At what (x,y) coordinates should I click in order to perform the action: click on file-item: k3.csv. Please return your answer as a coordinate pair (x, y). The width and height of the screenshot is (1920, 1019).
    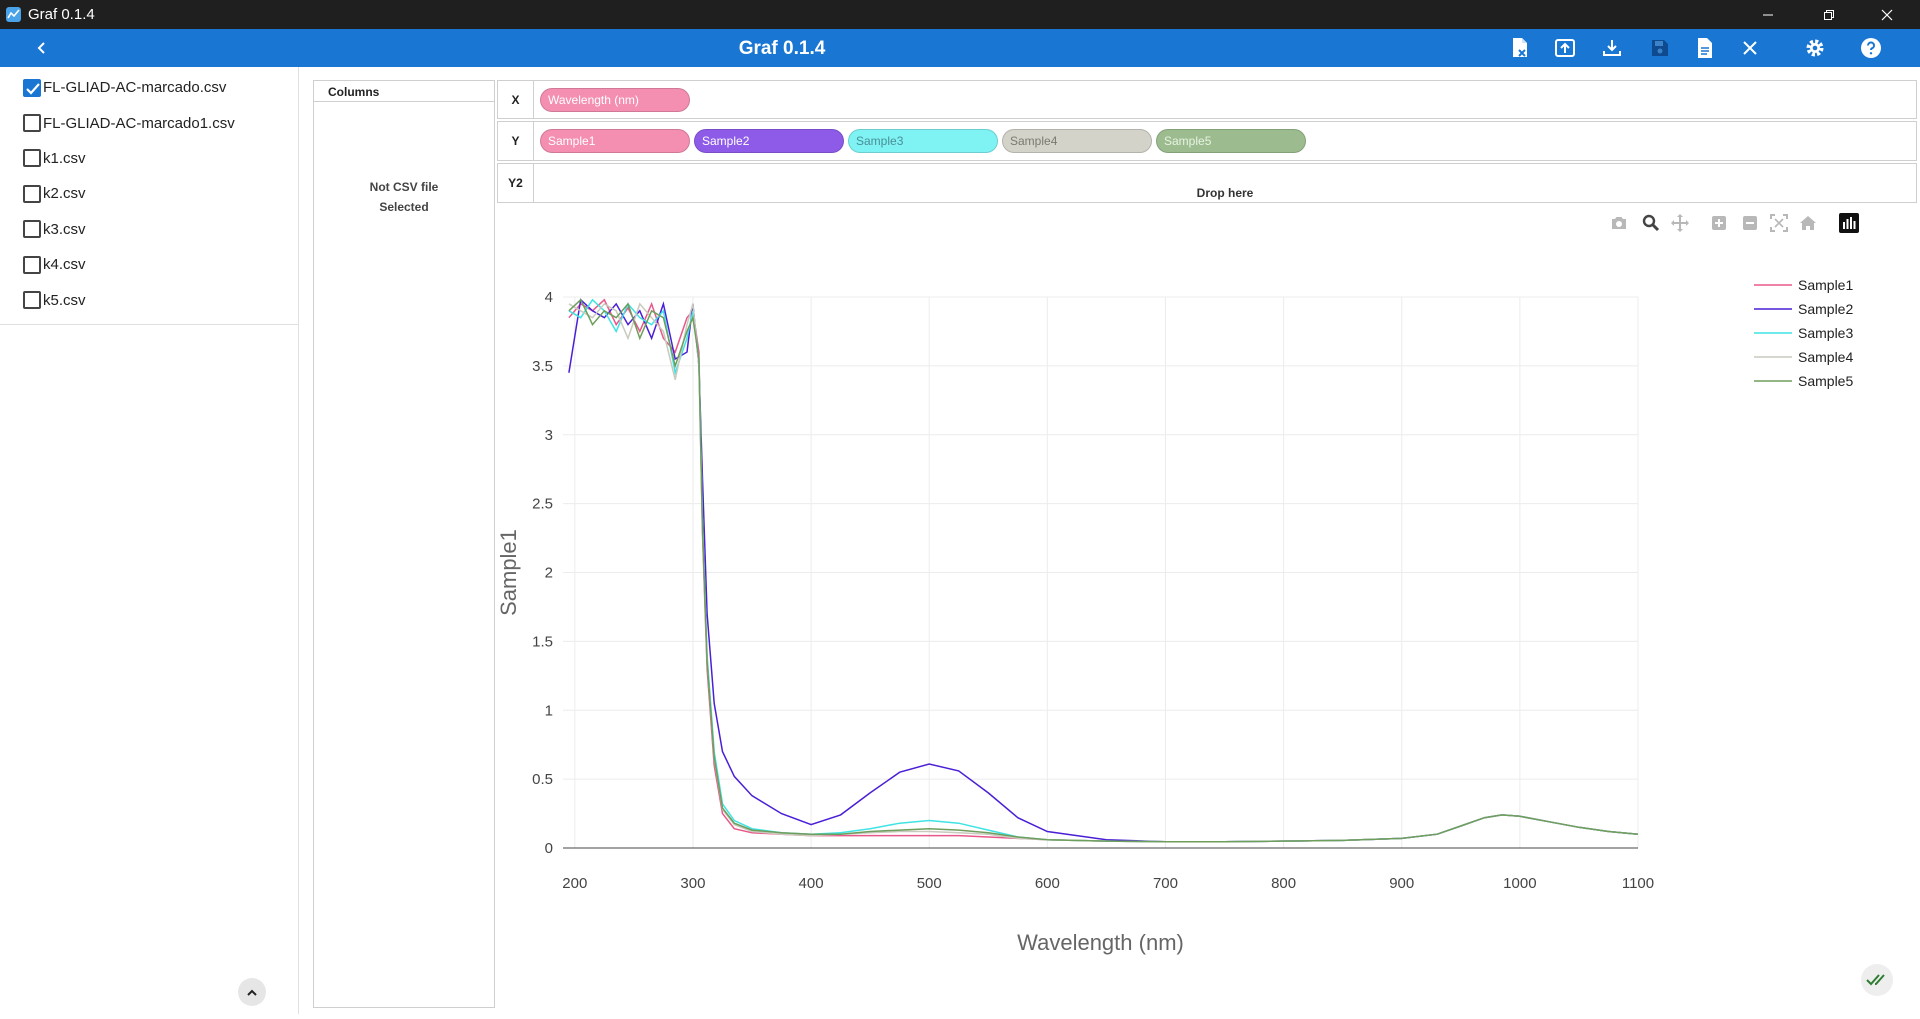
    Looking at the image, I should click on (149, 229).